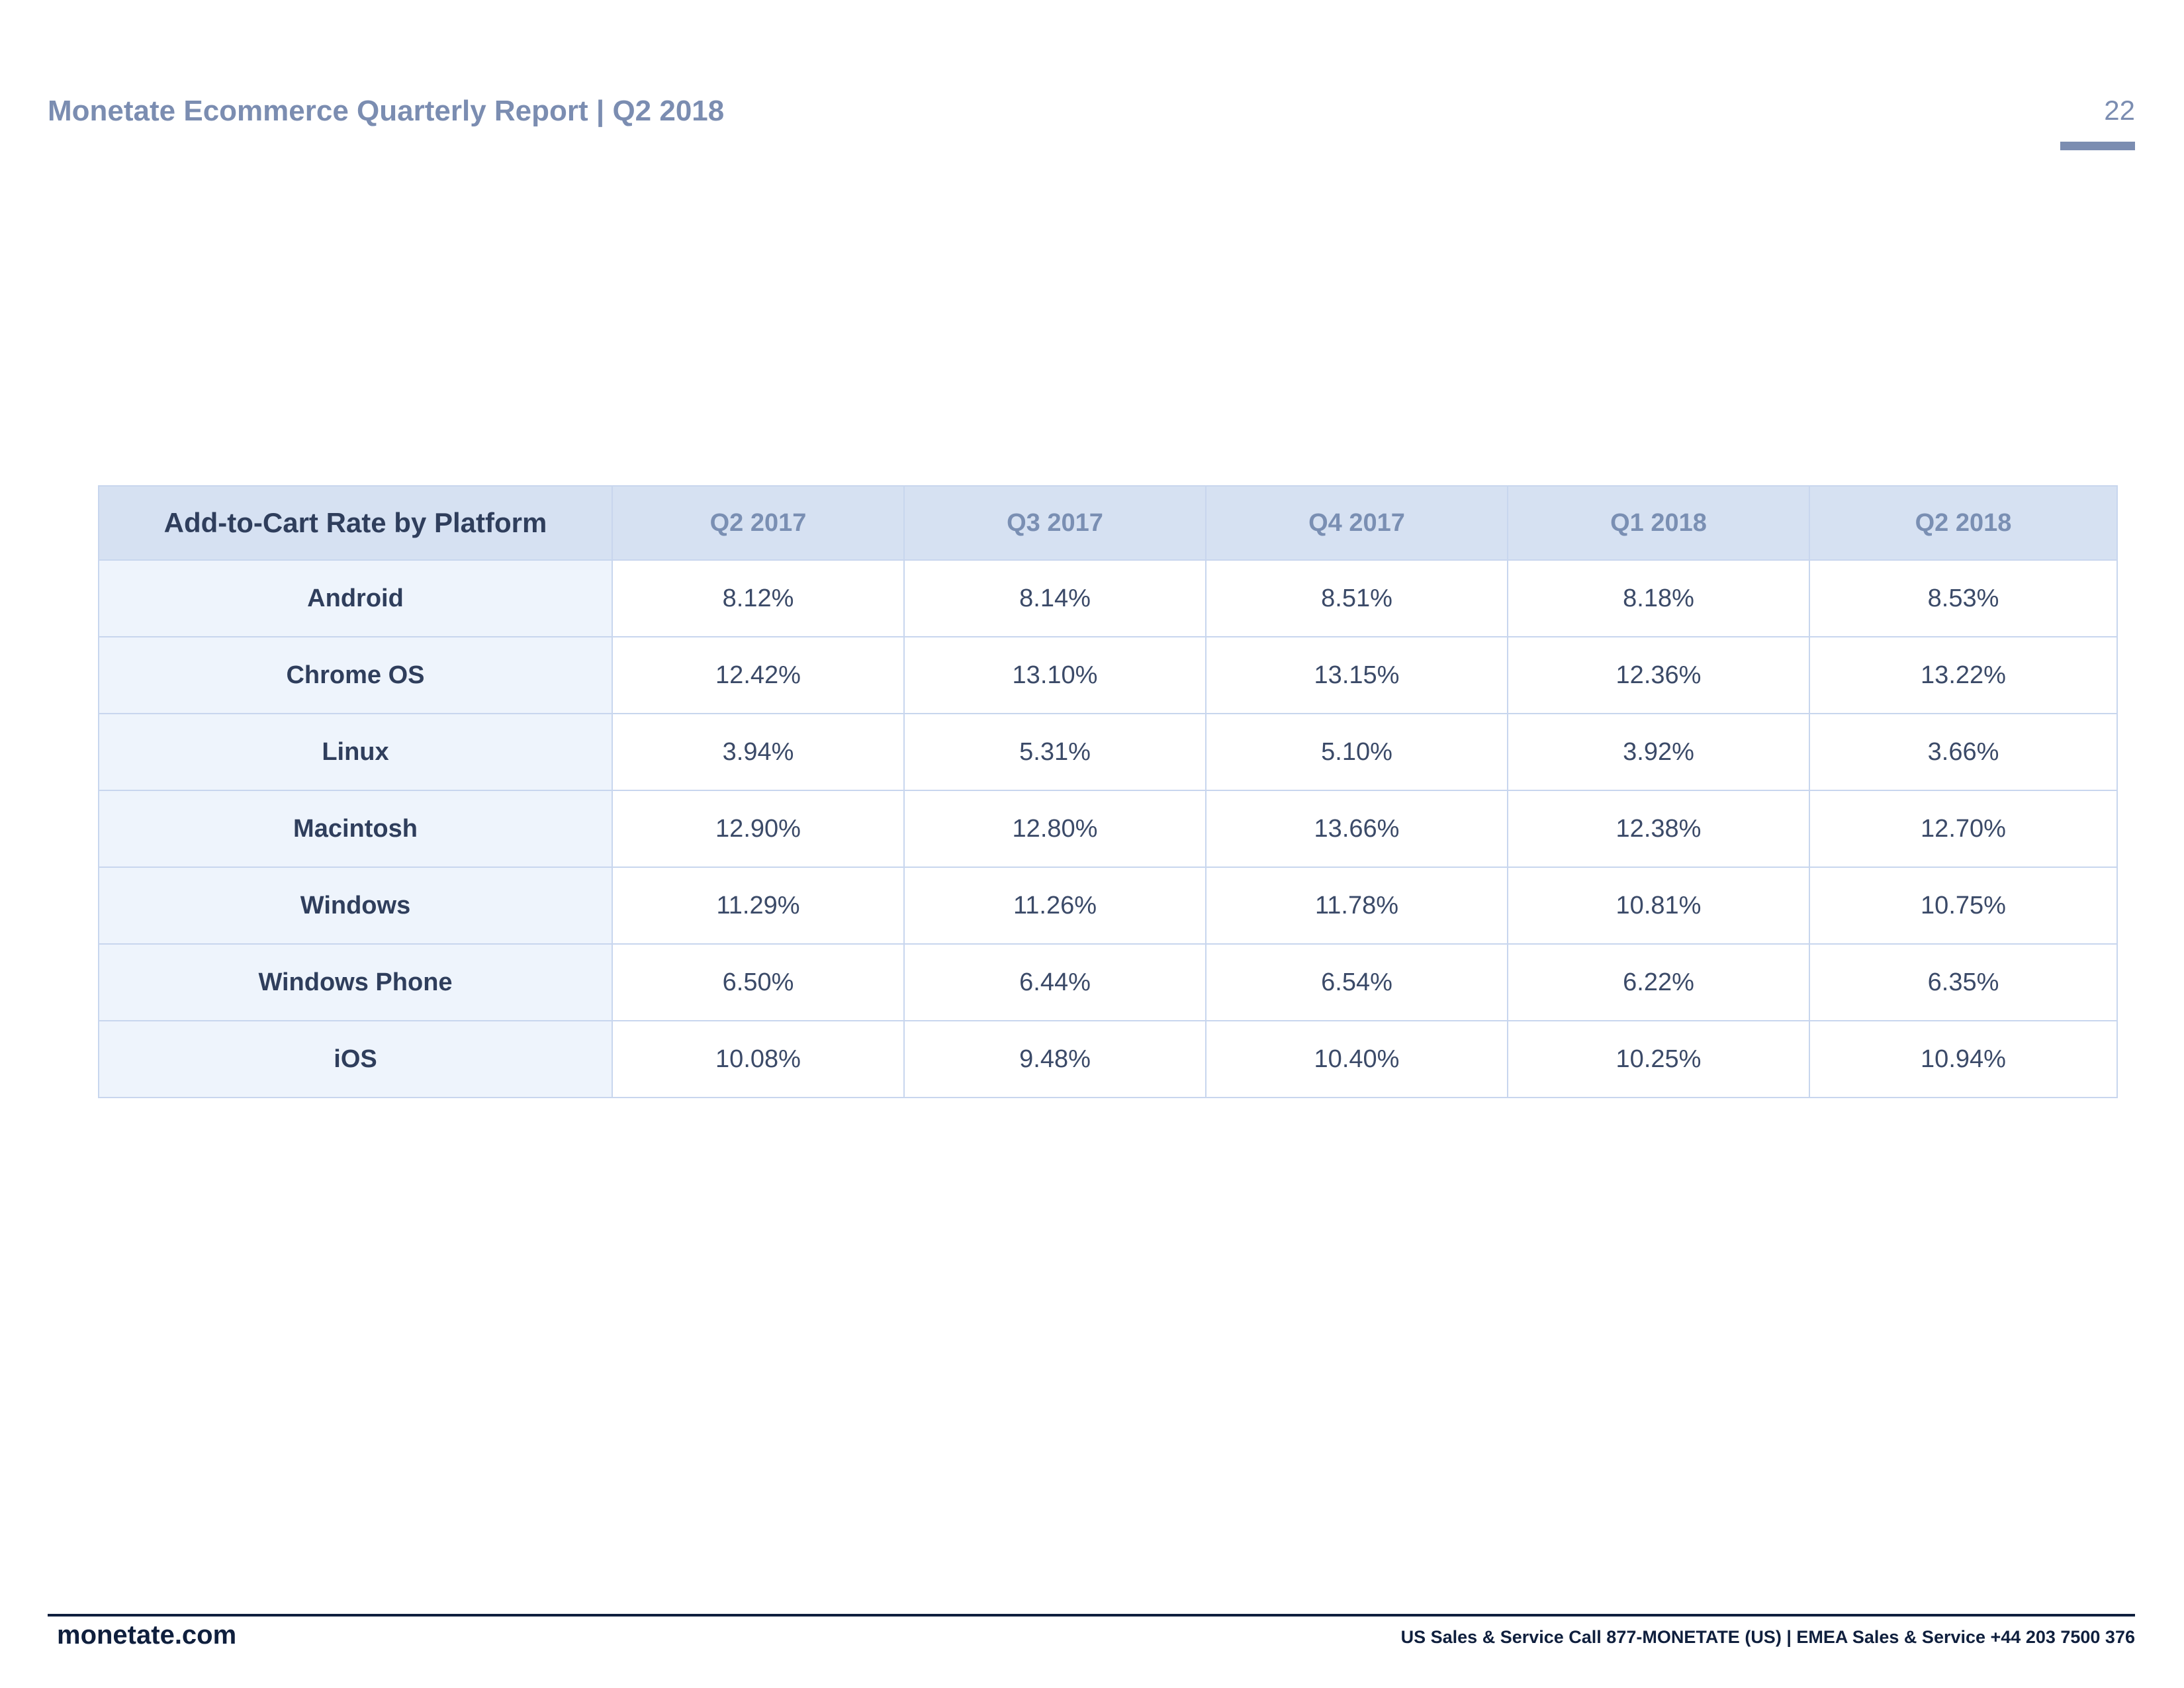 The image size is (2184, 1688). Describe the element at coordinates (1963, 675) in the screenshot. I see `rate-cell: 13.22%` at that location.